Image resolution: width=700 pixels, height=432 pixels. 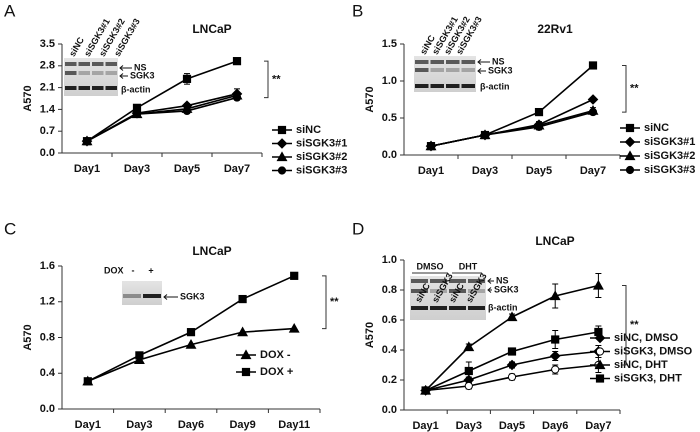 What do you see at coordinates (114, 270) in the screenshot?
I see `insert-label: DOX` at bounding box center [114, 270].